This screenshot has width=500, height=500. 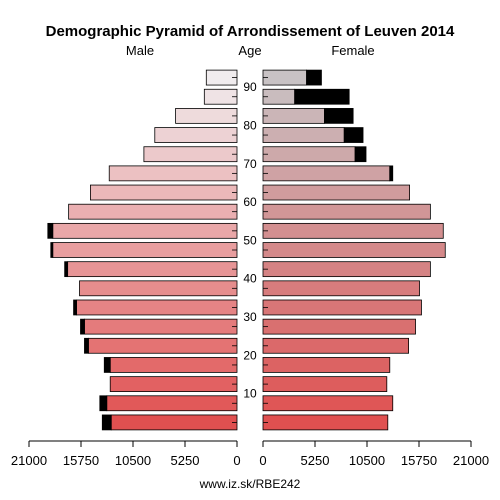 What do you see at coordinates (236, 460) in the screenshot?
I see `male-x-tick-label: 0` at bounding box center [236, 460].